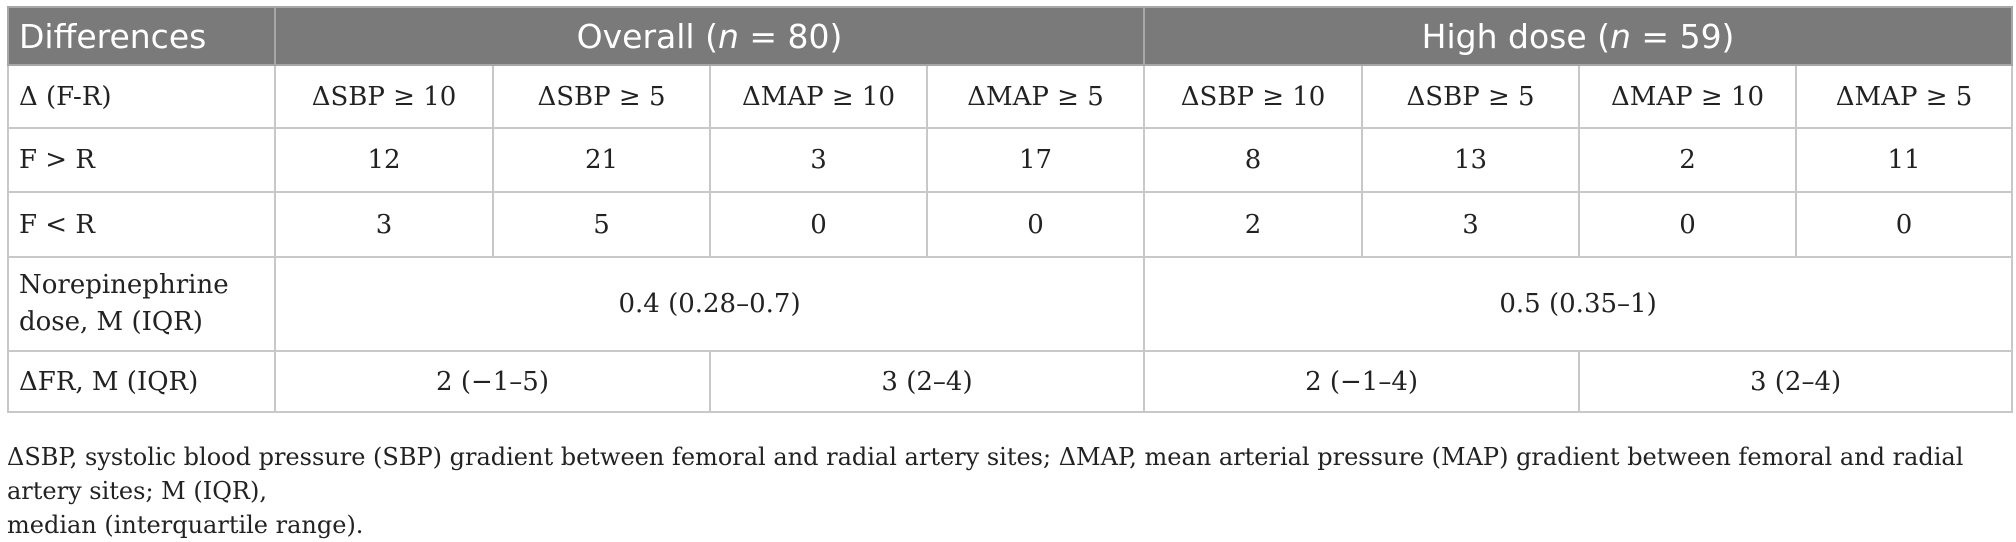 This screenshot has height=542, width=2016. What do you see at coordinates (141, 381) in the screenshot?
I see `row-label-dfr: ΔFR, M (IQR)` at bounding box center [141, 381].